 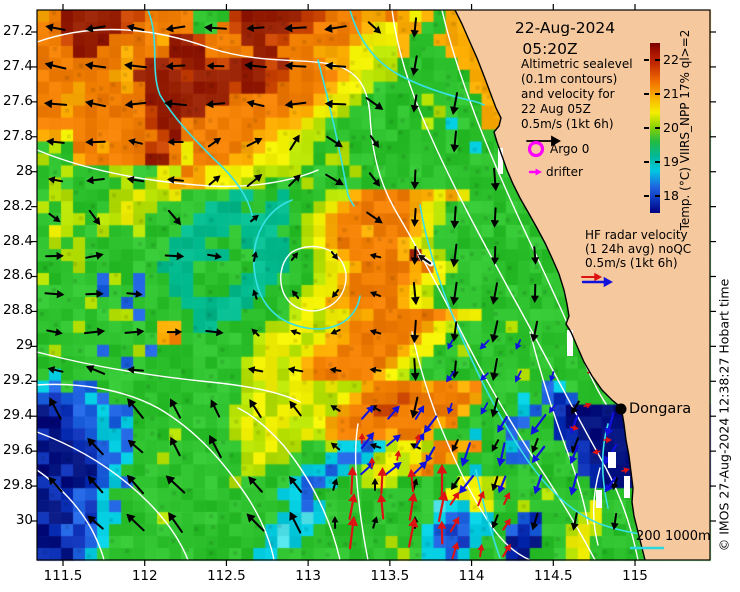 I want to click on hf-line-1: HF radar velocity, so click(x=636, y=235).